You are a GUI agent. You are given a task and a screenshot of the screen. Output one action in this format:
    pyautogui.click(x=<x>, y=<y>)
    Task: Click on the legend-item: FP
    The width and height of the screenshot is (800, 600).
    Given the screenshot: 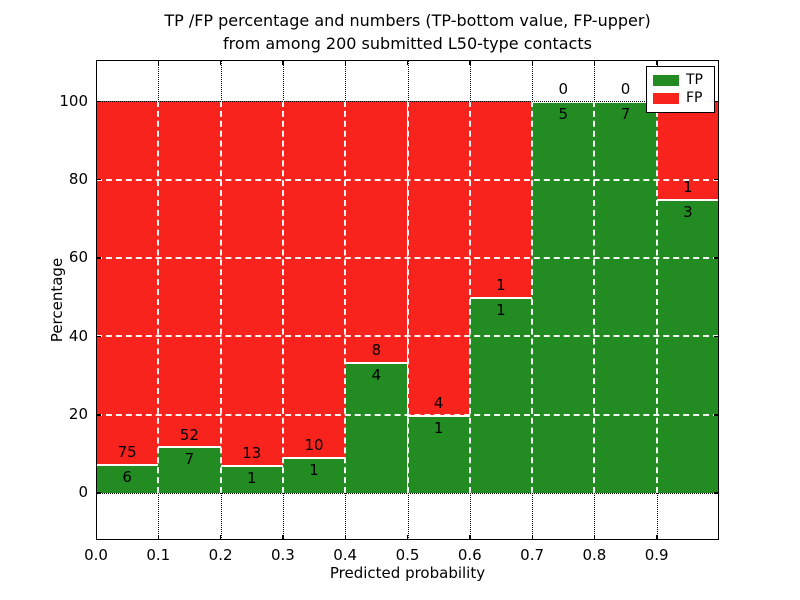 What is the action you would take?
    pyautogui.click(x=680, y=98)
    